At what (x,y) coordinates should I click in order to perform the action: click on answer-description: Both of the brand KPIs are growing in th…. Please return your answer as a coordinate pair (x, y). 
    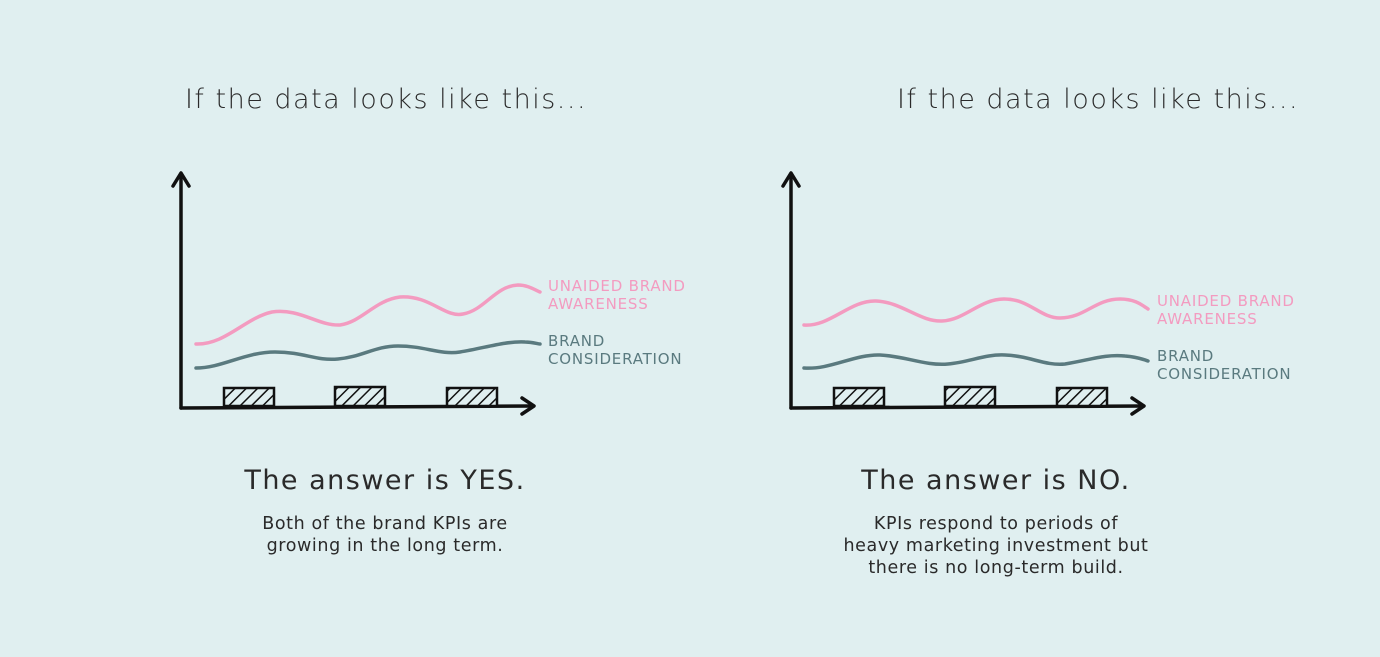
    Looking at the image, I should click on (385, 535).